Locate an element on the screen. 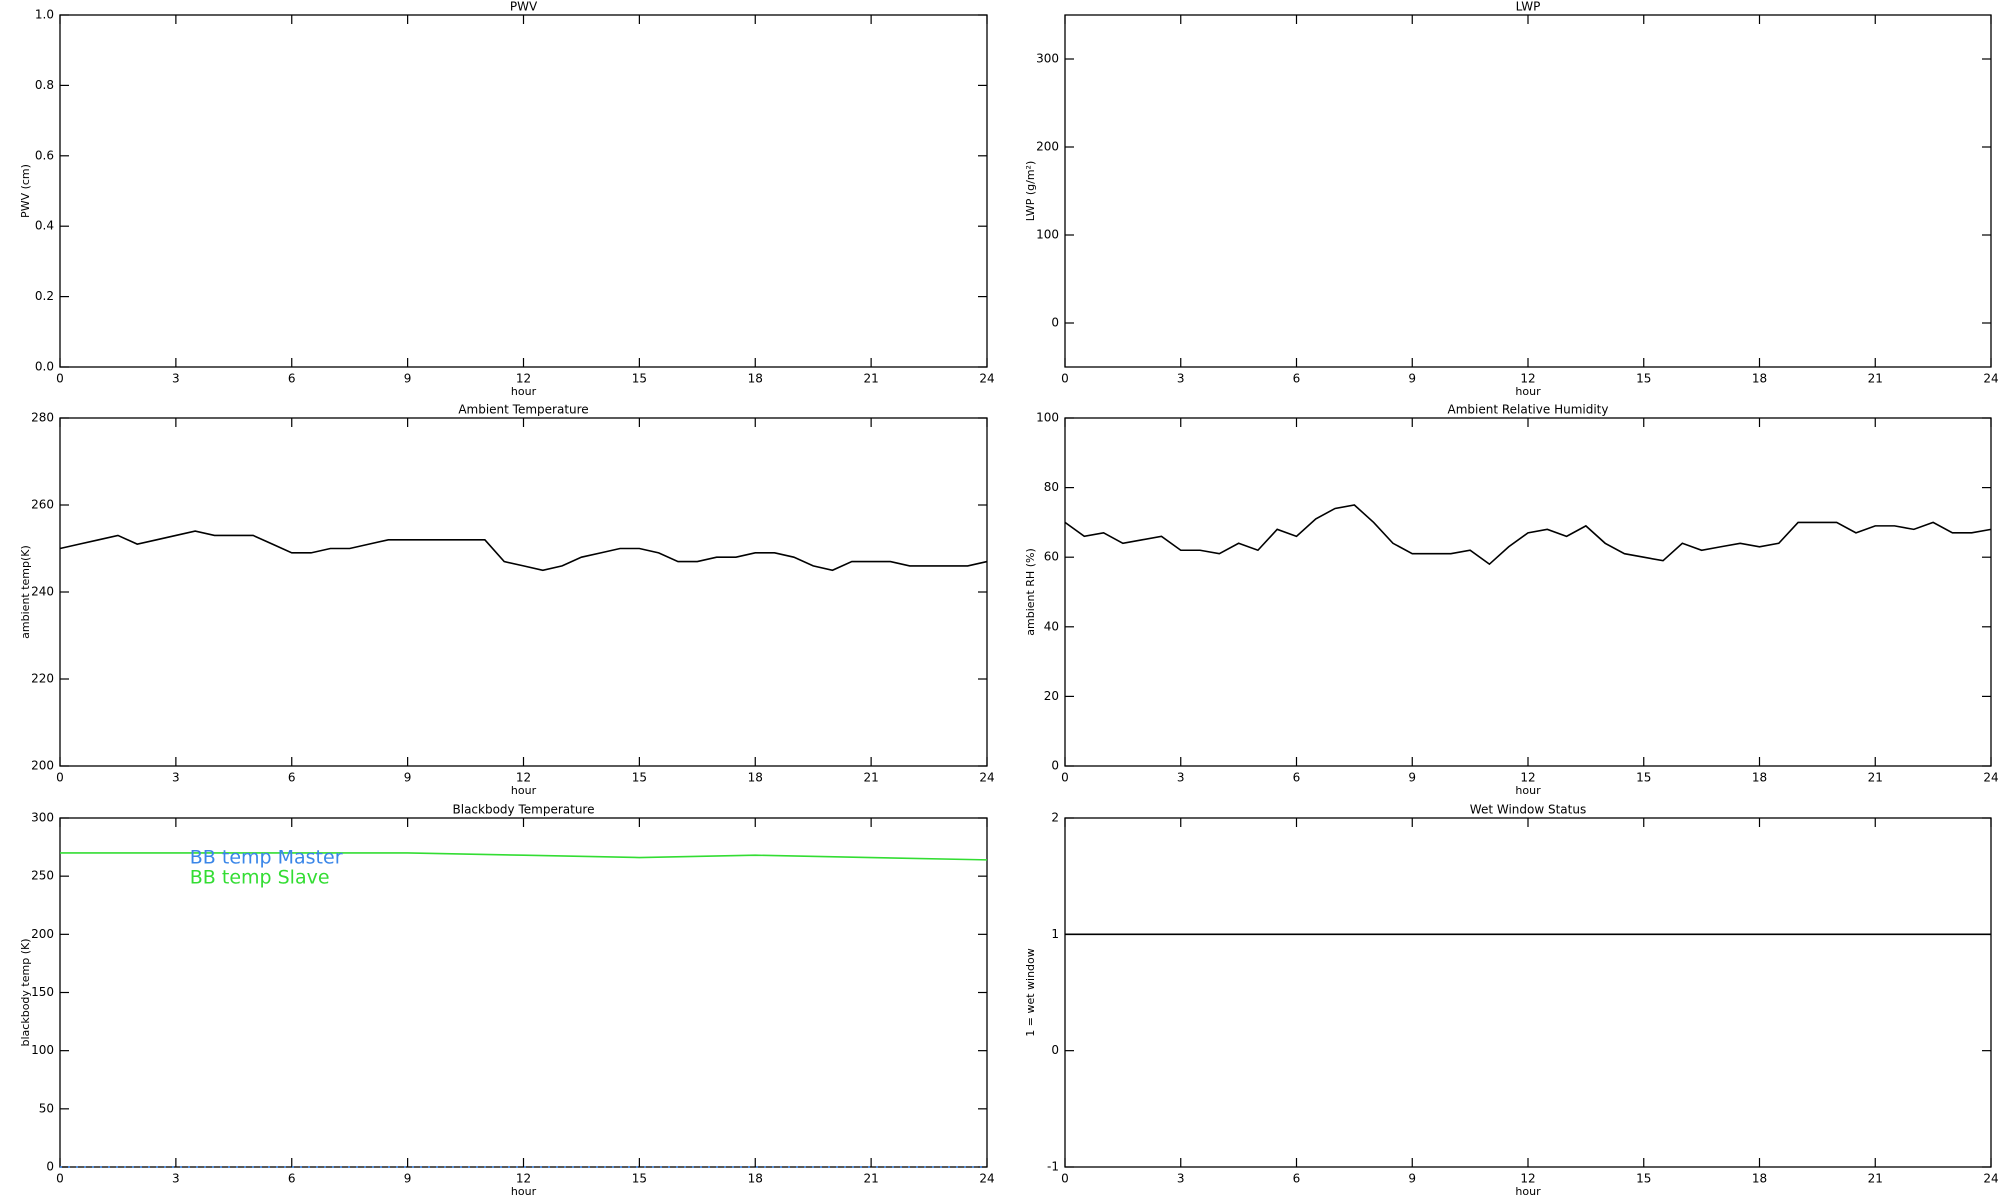 This screenshot has width=2000, height=1200. chart-title: Ambient Relative Humidity is located at coordinates (1528, 410).